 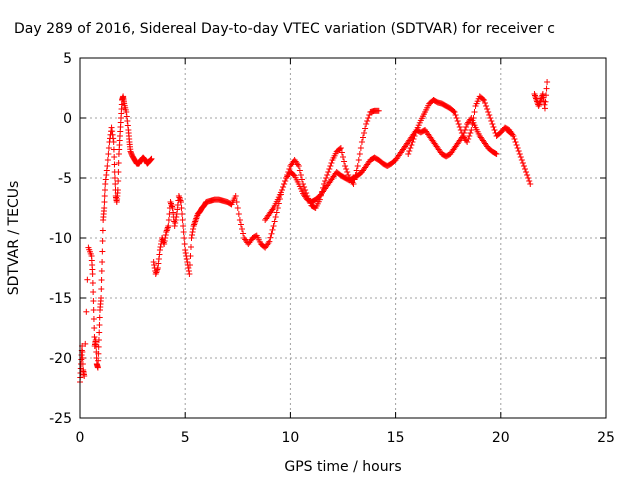 What do you see at coordinates (290, 438) in the screenshot?
I see `x-tick-label: 10` at bounding box center [290, 438].